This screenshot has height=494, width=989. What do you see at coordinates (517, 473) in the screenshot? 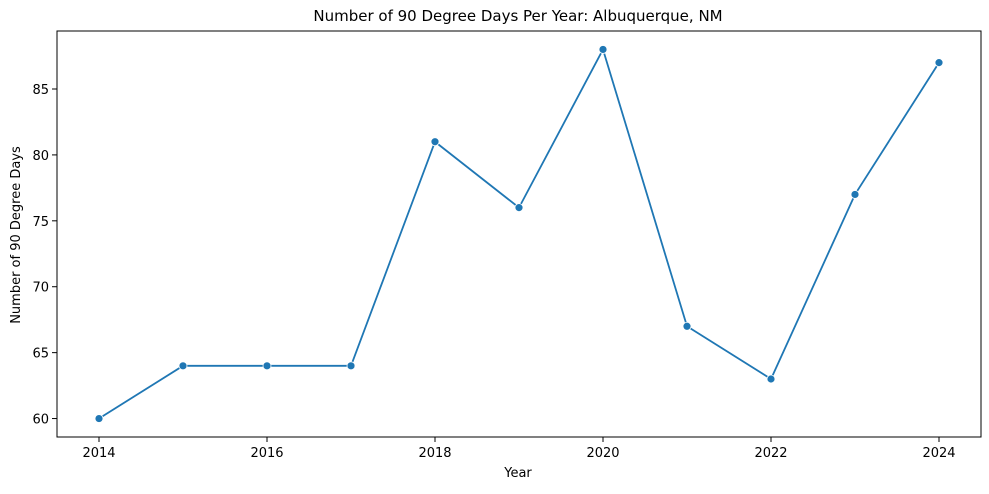
I see `x-axis-label: Year` at bounding box center [517, 473].